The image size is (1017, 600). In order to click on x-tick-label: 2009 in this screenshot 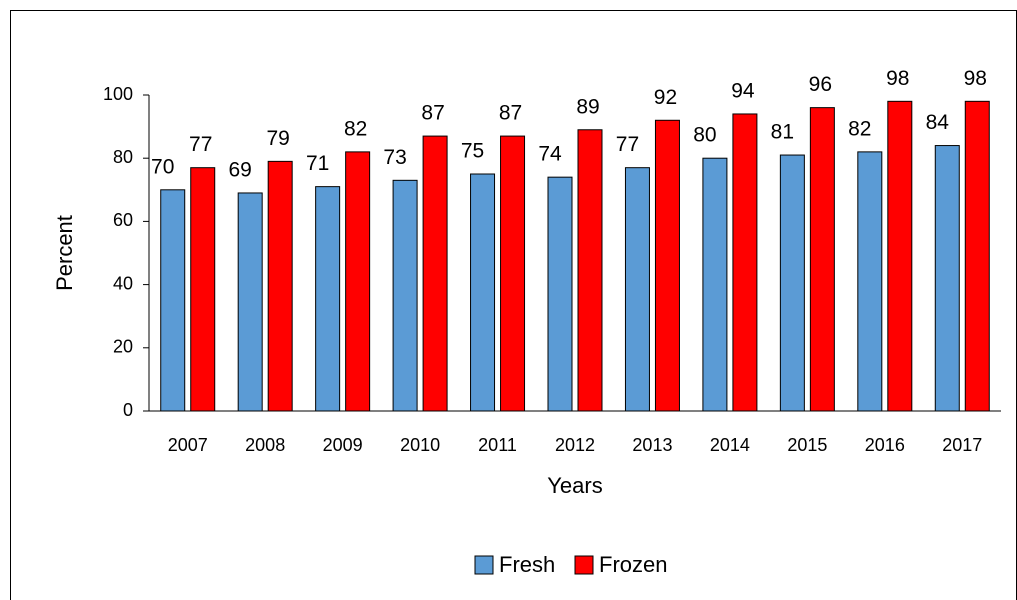, I will do `click(343, 445)`.